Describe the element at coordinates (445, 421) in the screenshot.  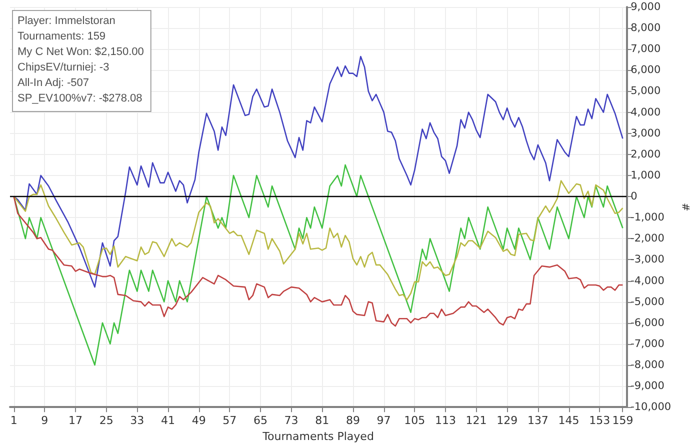
I see `x-tick-label: 113` at that location.